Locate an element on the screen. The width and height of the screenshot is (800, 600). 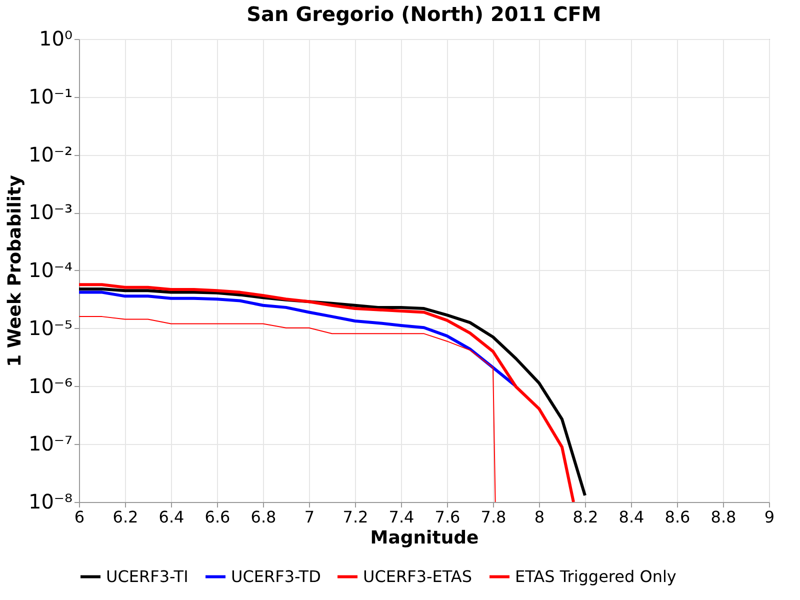
y-tick-label: 10⁻⁵ is located at coordinates (50, 328).